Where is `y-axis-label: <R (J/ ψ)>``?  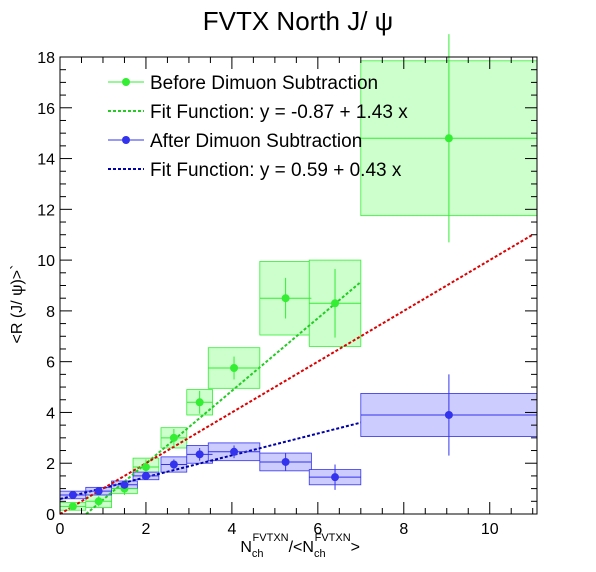 y-axis-label: <R (J/ ψ)>` is located at coordinates (17, 304).